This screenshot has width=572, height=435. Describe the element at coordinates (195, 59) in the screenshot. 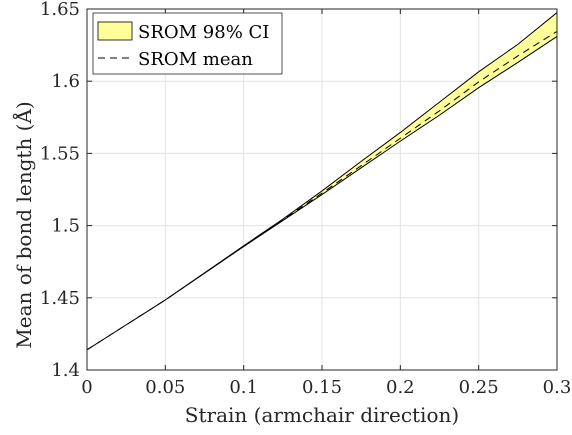

I see `legend-label-mean: SROM mean` at that location.